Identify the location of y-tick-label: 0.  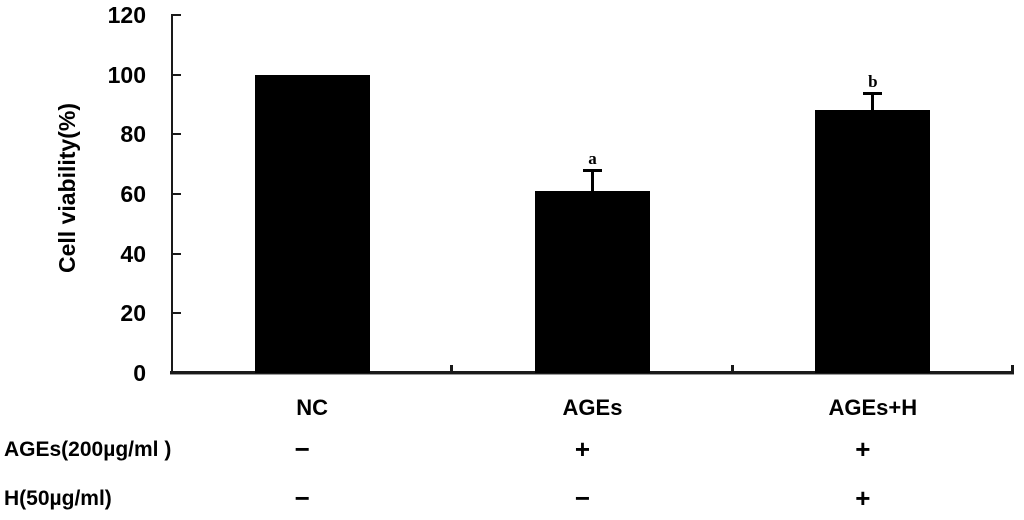
(139, 373).